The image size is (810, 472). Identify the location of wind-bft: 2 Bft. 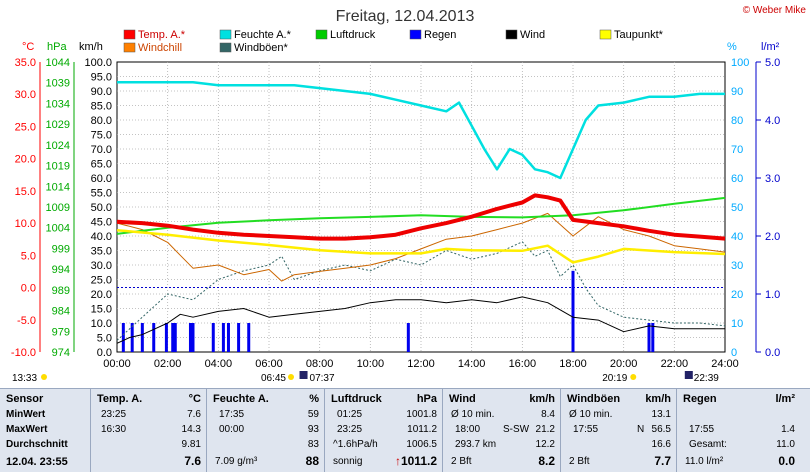
(461, 461).